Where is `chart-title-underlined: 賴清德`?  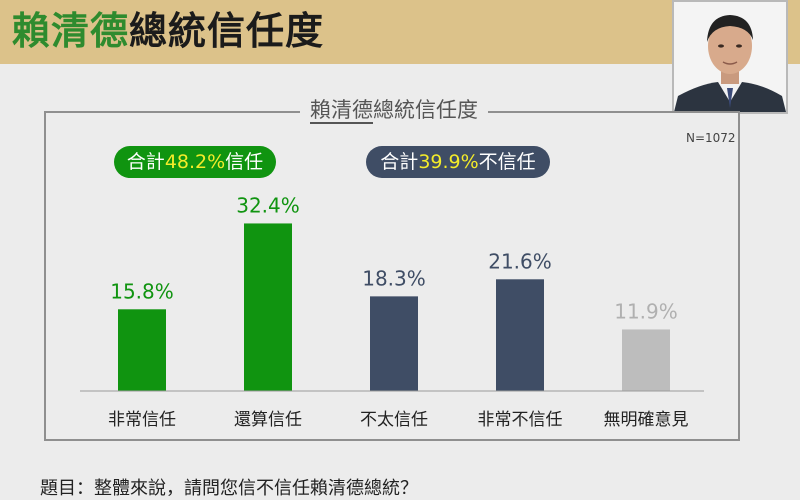
chart-title-underlined: 賴清德 is located at coordinates (341, 111).